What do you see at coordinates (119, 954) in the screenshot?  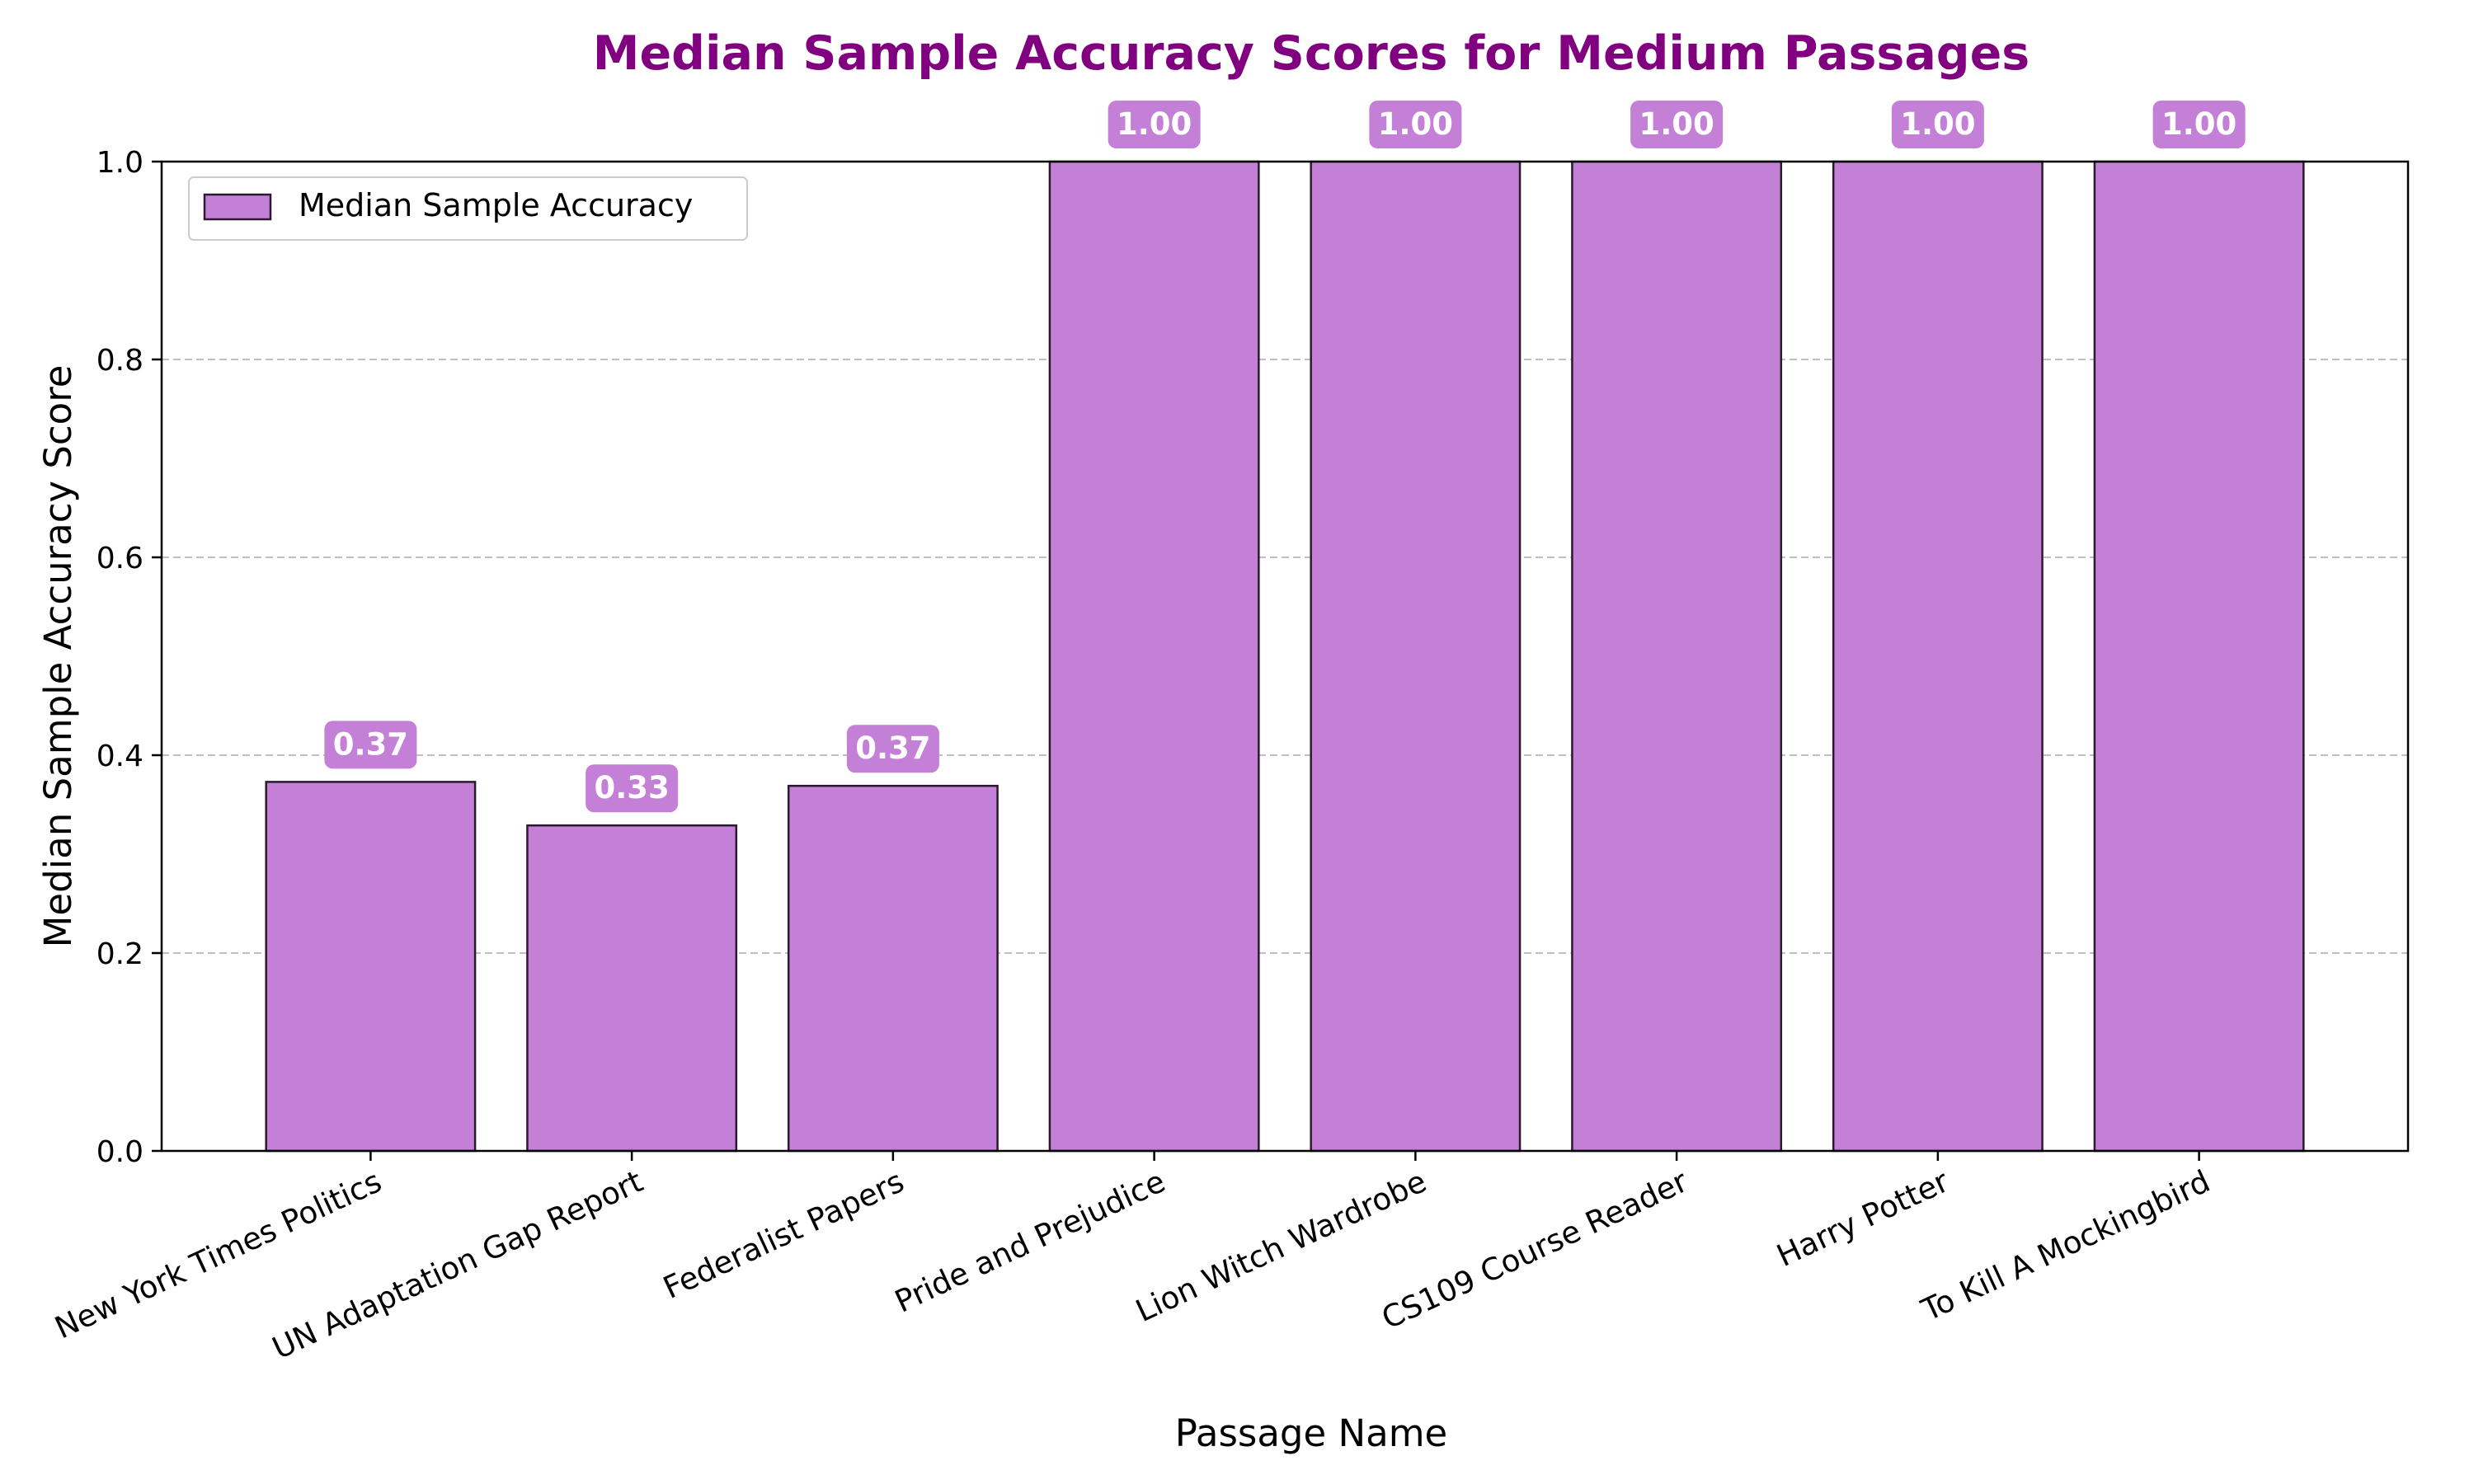 I see `y-tick-label: 0.2` at bounding box center [119, 954].